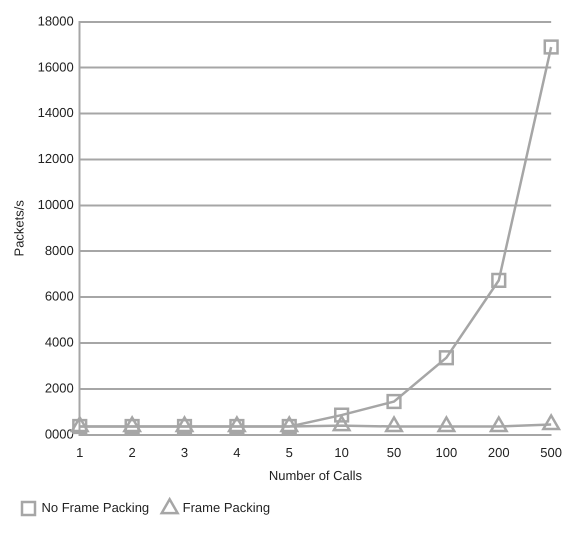 This screenshot has width=573, height=533. What do you see at coordinates (315, 475) in the screenshot?
I see `x-axis-title: Number of Calls` at bounding box center [315, 475].